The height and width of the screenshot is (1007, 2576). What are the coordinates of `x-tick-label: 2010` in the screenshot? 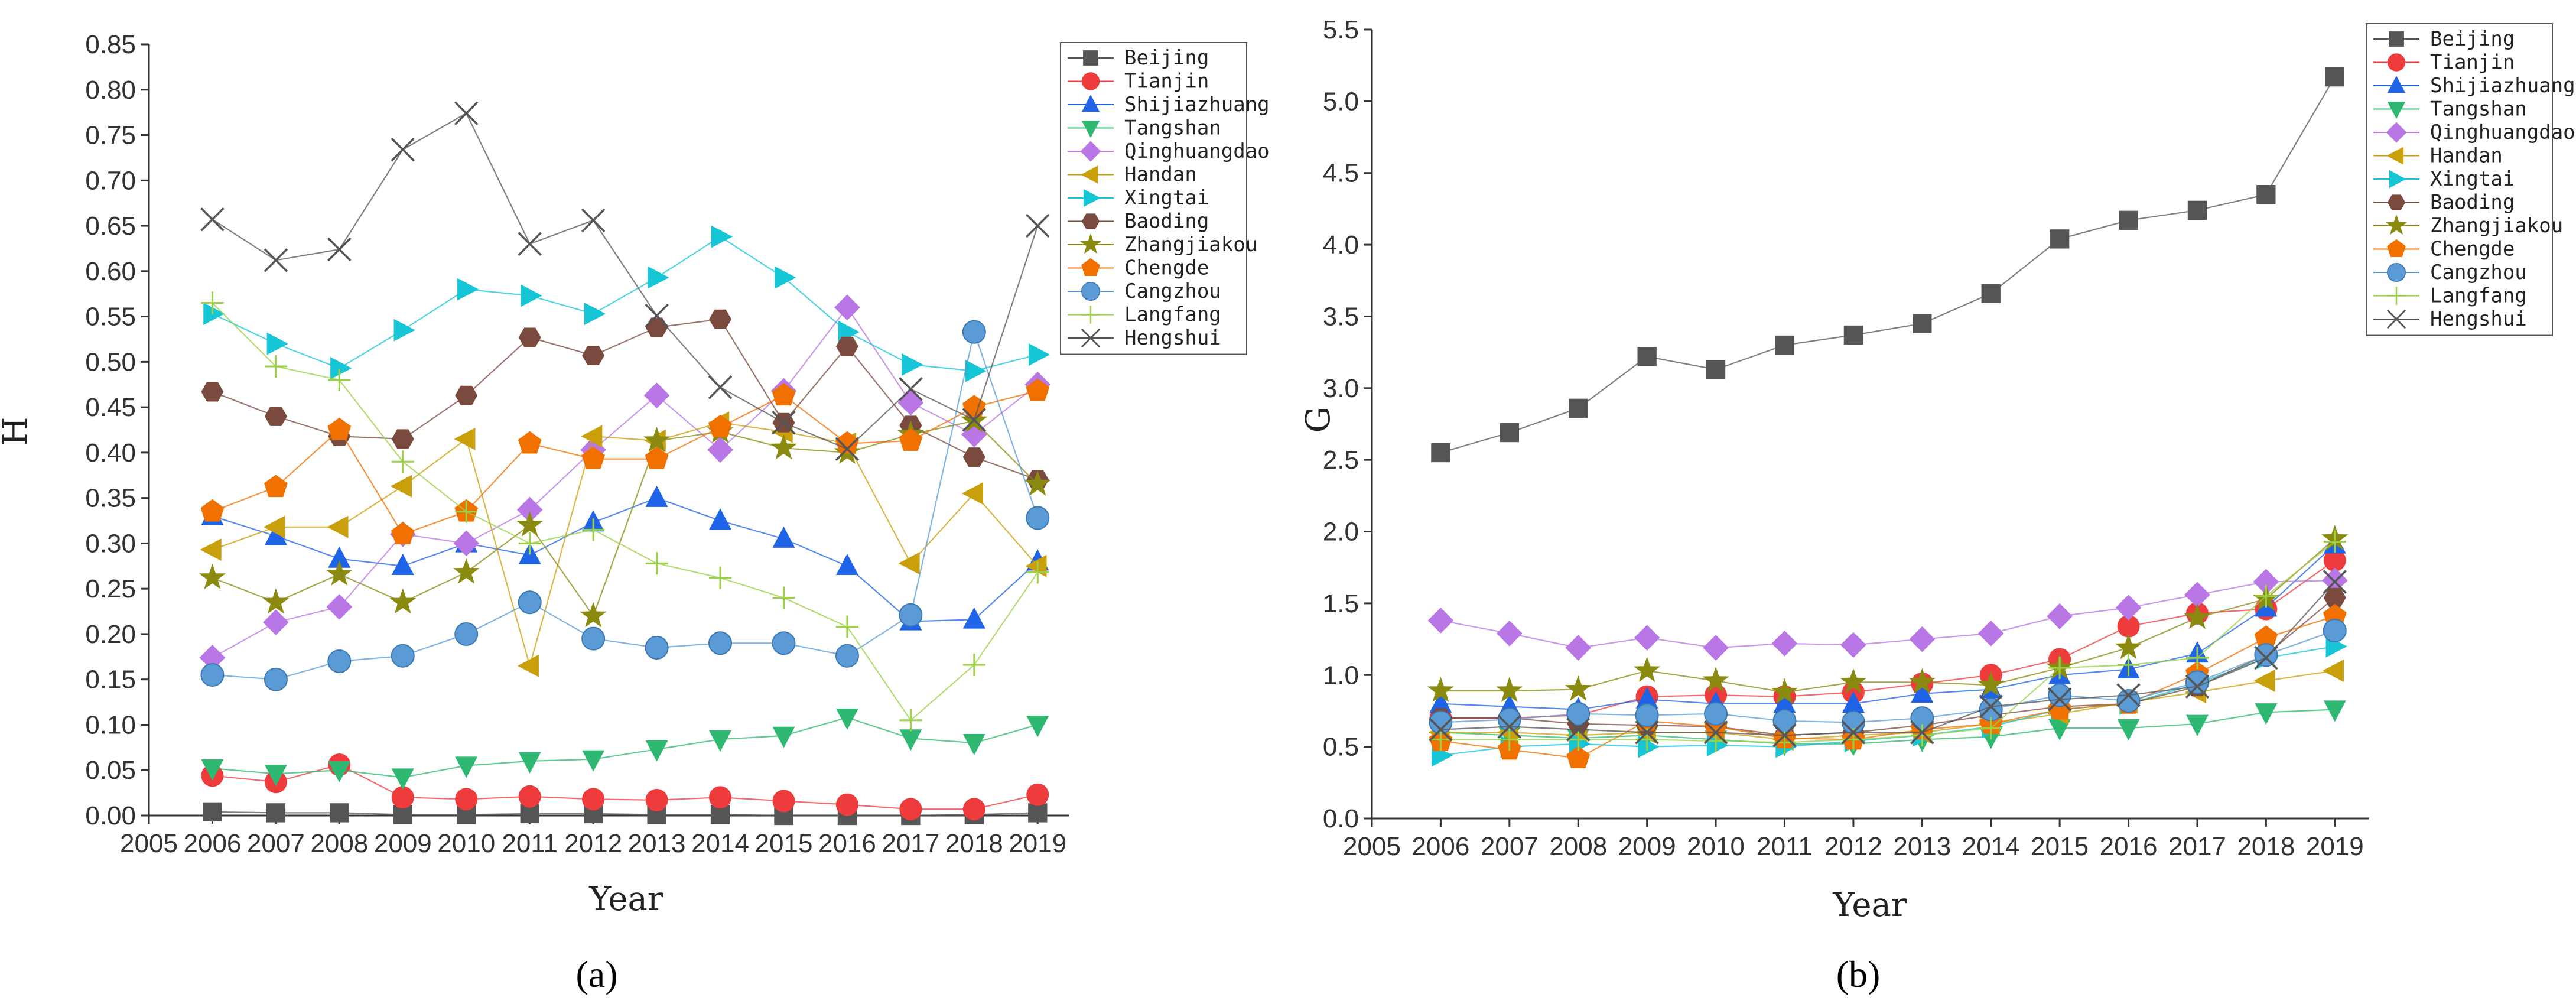 It's located at (1716, 846).